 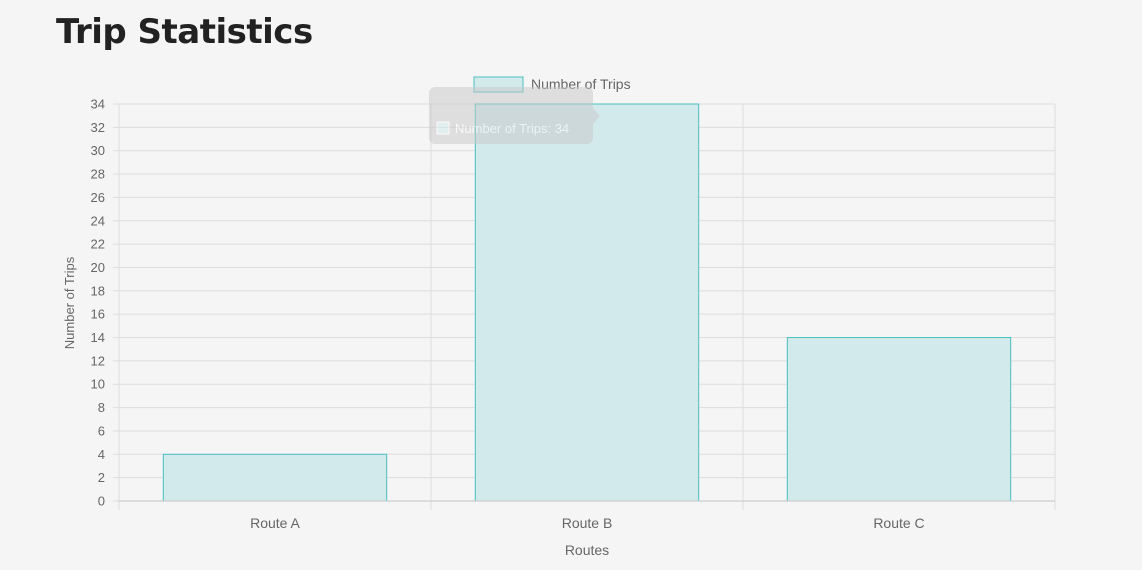 What do you see at coordinates (101, 454) in the screenshot?
I see `y-tick-label: 4` at bounding box center [101, 454].